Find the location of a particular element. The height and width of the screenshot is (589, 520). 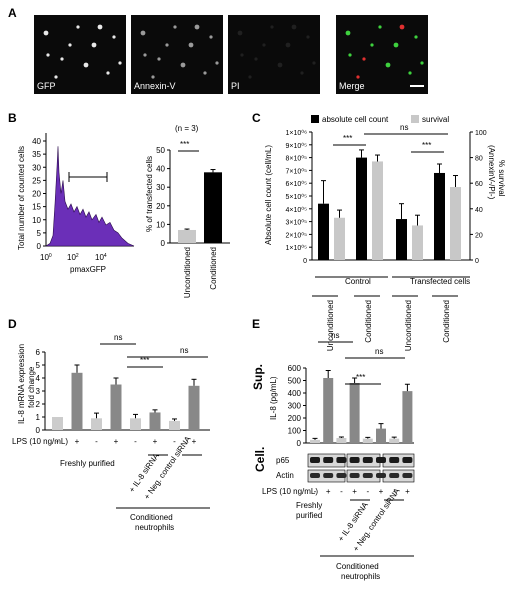

e-group-fresh-1: Freshly is located at coordinates (309, 505).